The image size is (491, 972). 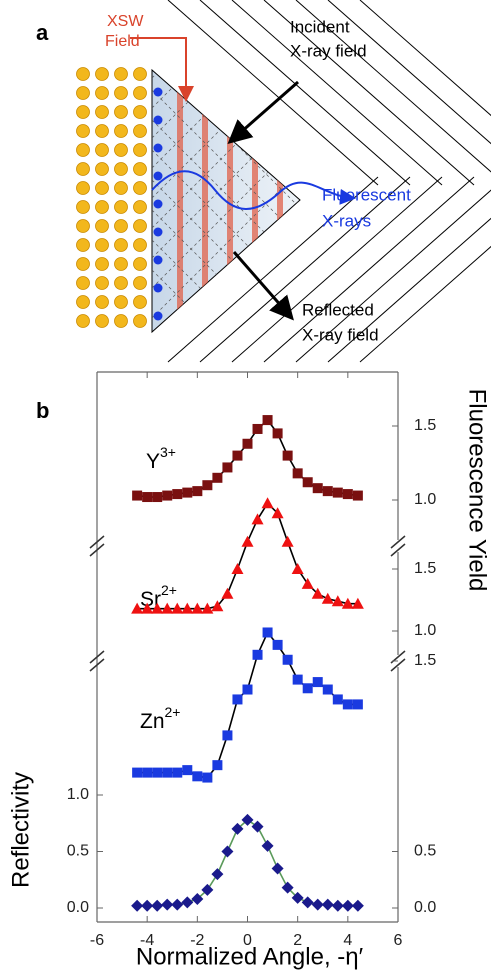 I want to click on y2-axis-label: Fluorescence Yield, so click(x=477, y=490).